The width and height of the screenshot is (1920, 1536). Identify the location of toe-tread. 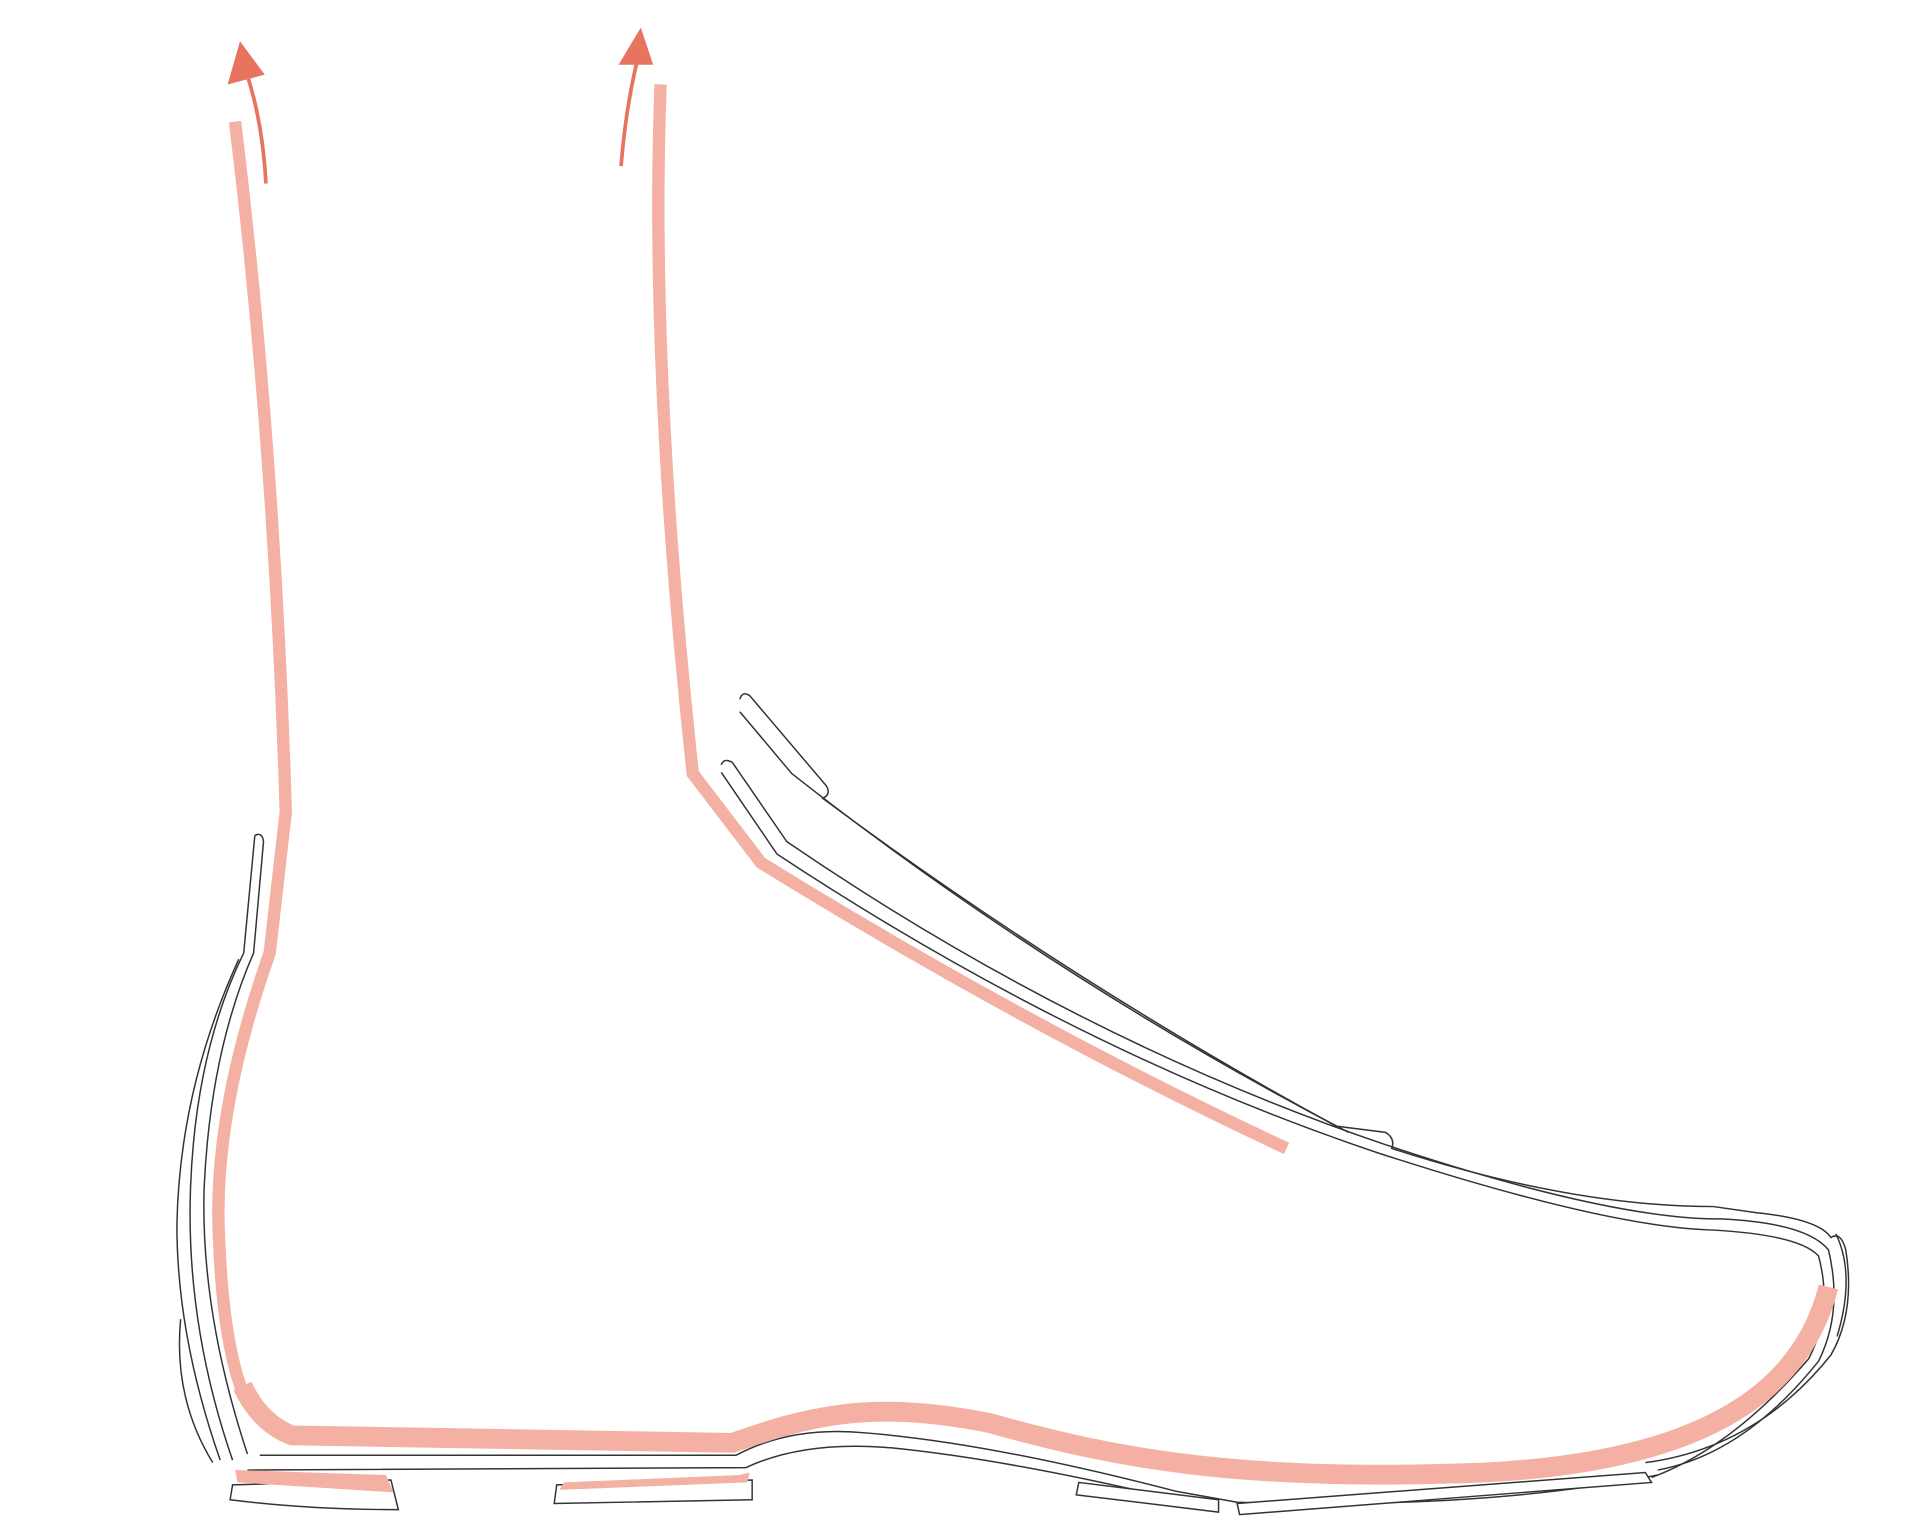
(1444, 1493).